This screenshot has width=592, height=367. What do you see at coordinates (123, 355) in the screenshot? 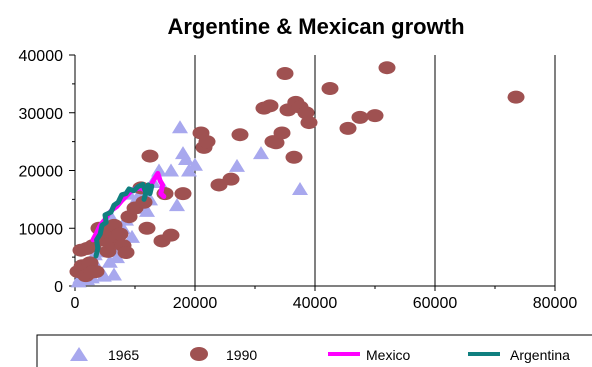
I see `legend-label-1965: 1965` at bounding box center [123, 355].